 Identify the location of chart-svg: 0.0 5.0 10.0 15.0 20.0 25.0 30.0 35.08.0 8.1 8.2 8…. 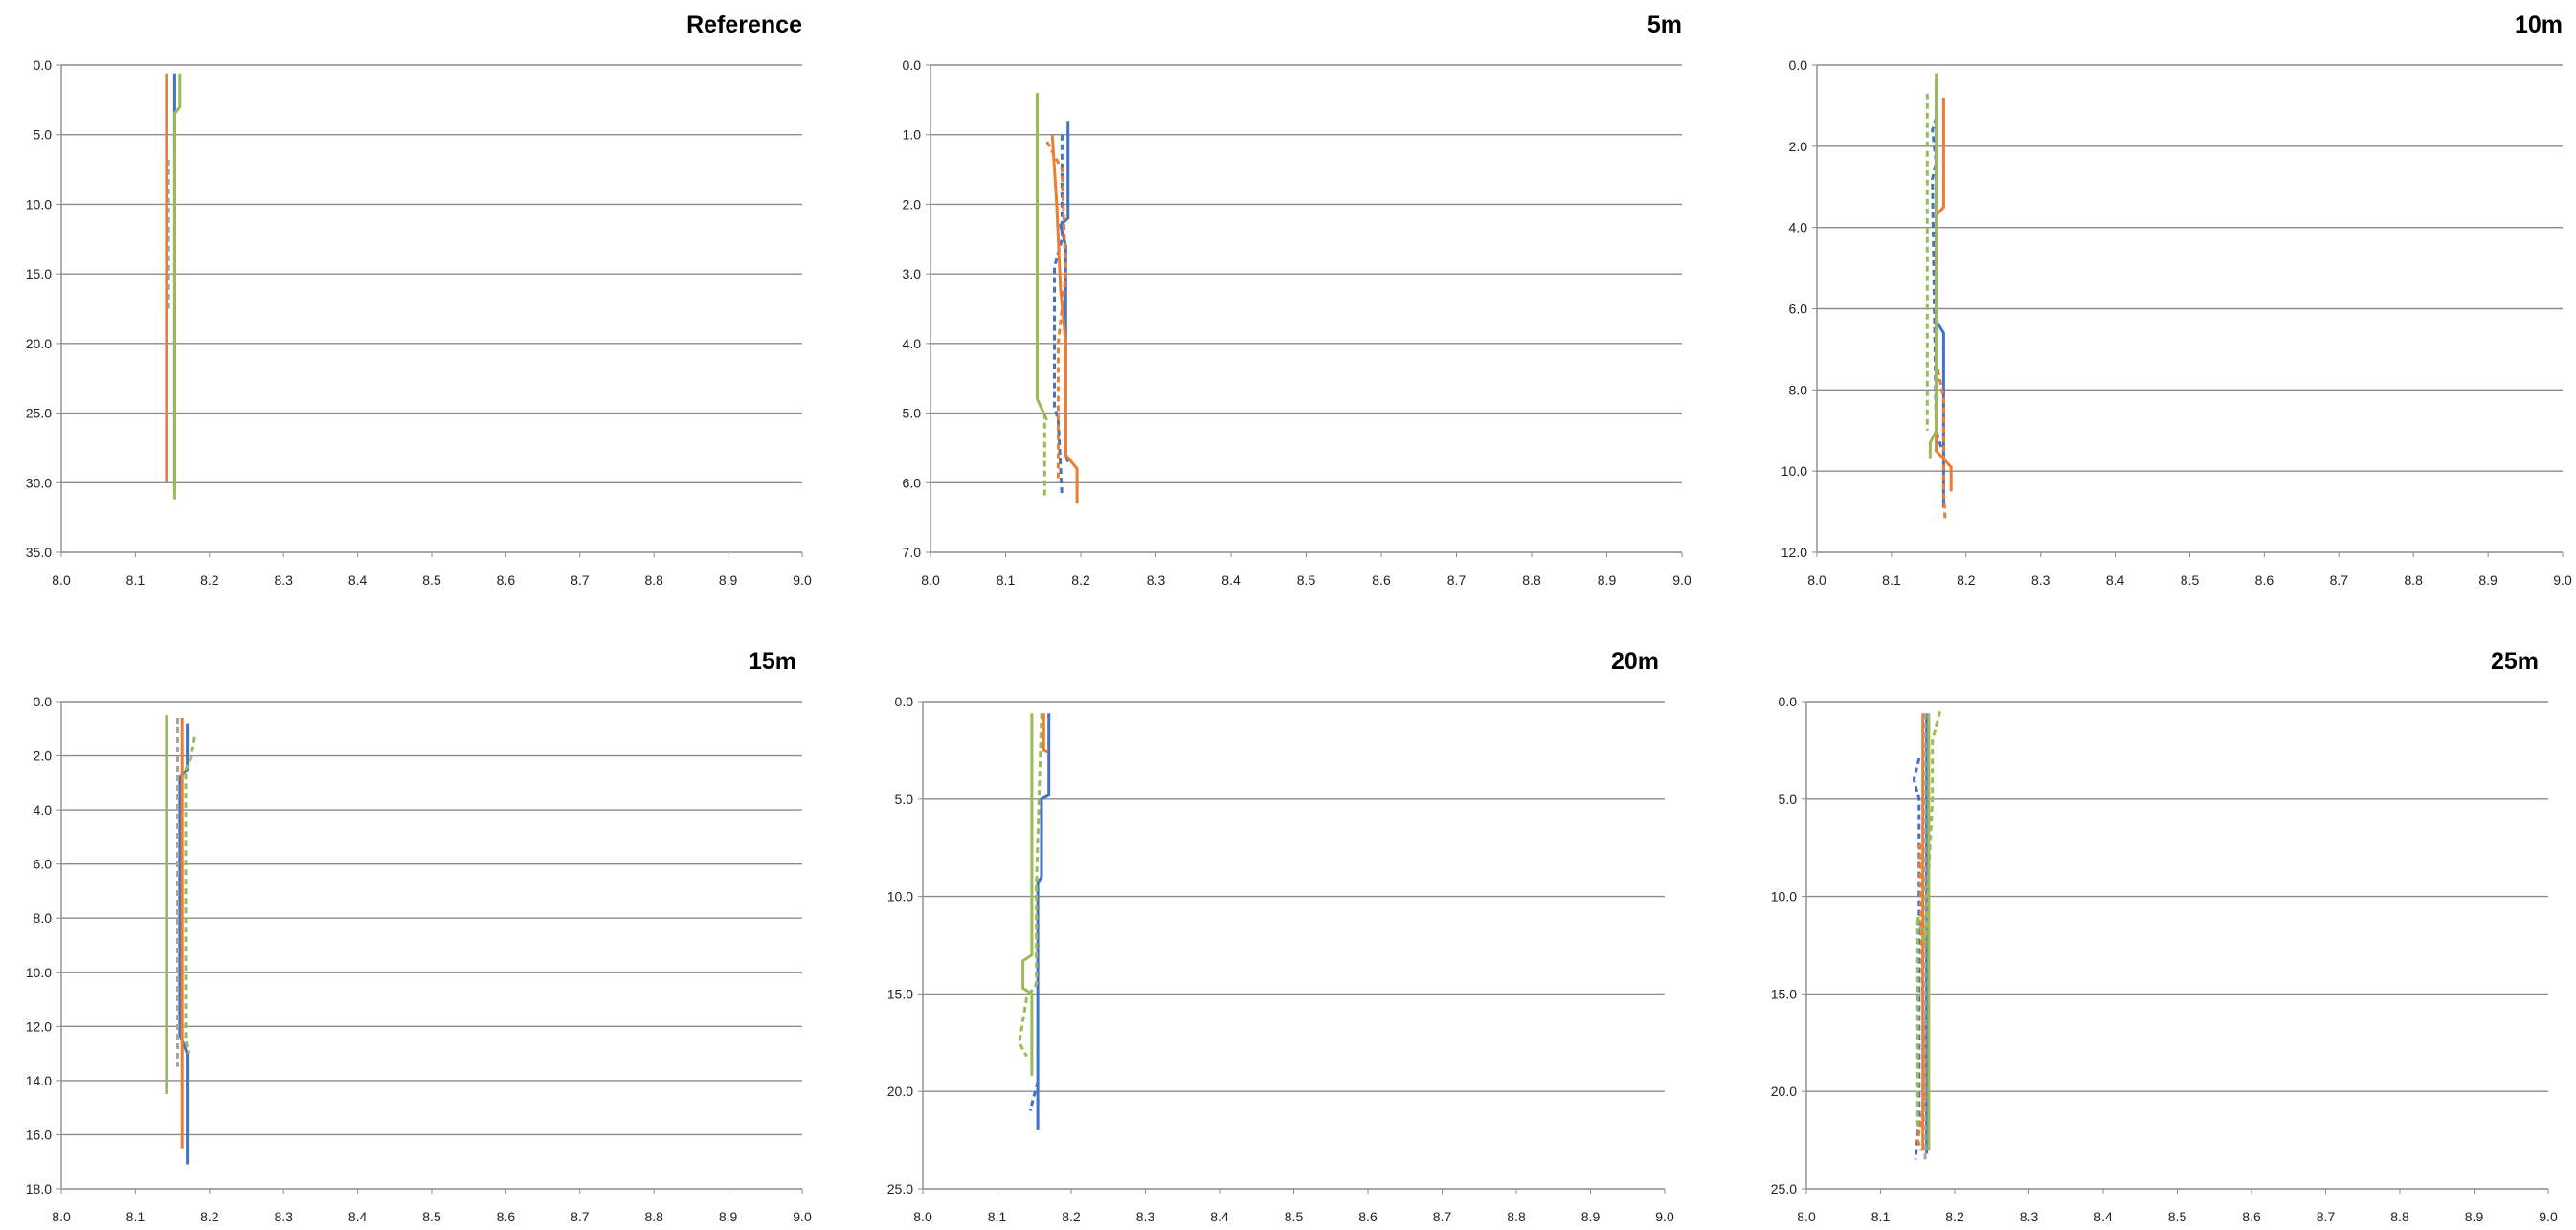
(419, 323).